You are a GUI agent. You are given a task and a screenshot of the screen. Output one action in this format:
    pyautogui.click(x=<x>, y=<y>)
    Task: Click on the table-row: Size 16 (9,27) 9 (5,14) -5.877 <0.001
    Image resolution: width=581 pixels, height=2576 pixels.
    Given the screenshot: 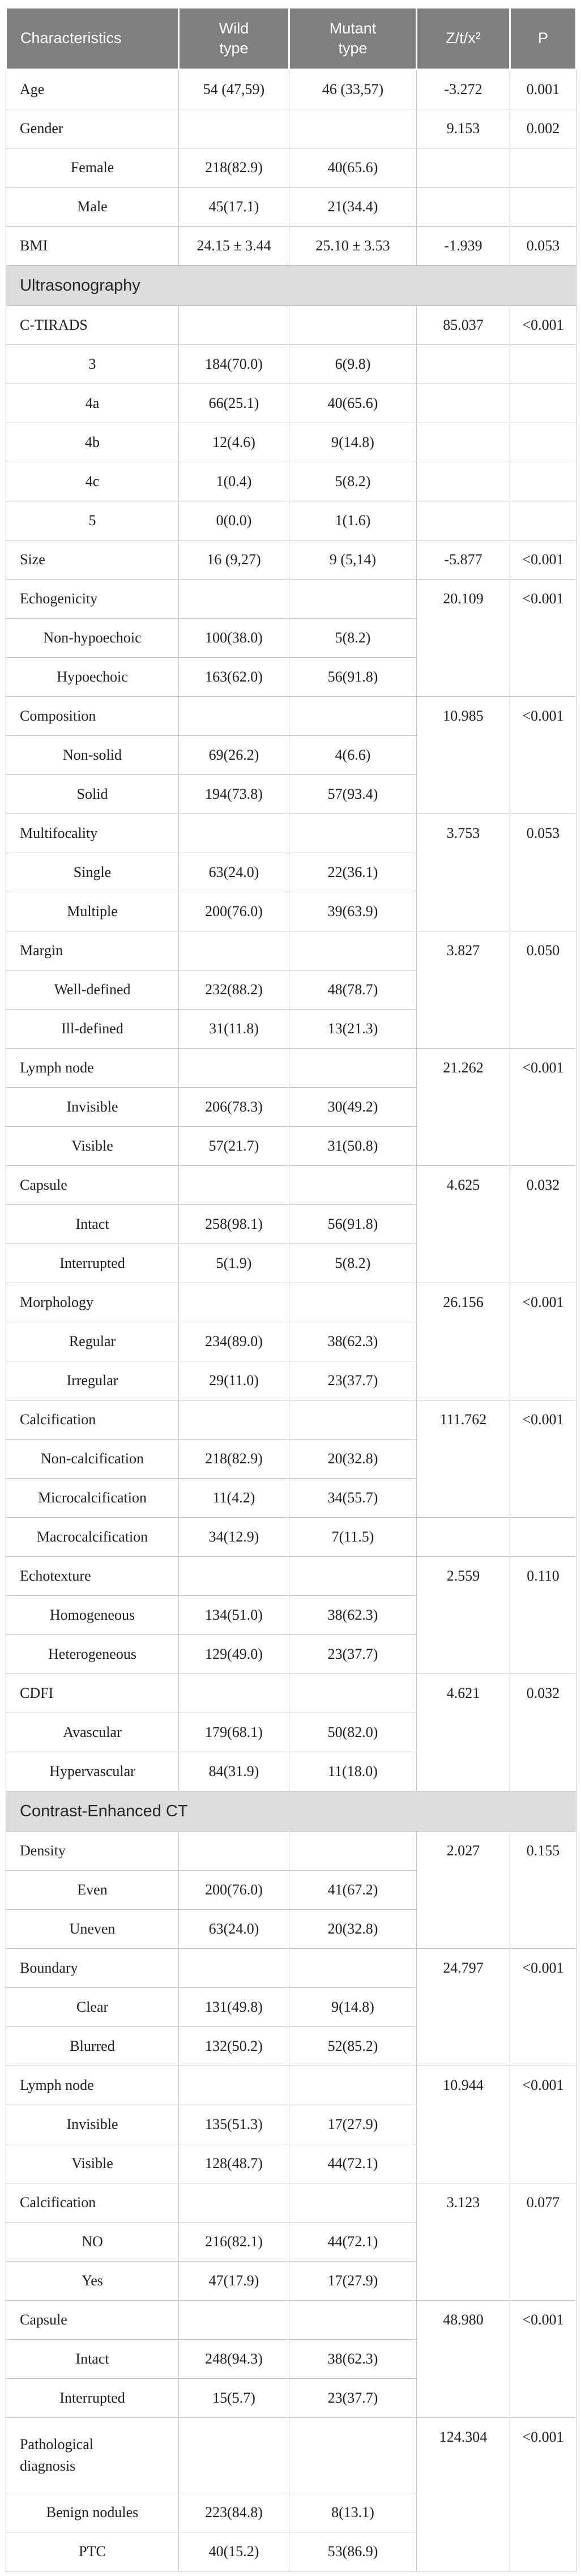 What is the action you would take?
    pyautogui.click(x=291, y=560)
    